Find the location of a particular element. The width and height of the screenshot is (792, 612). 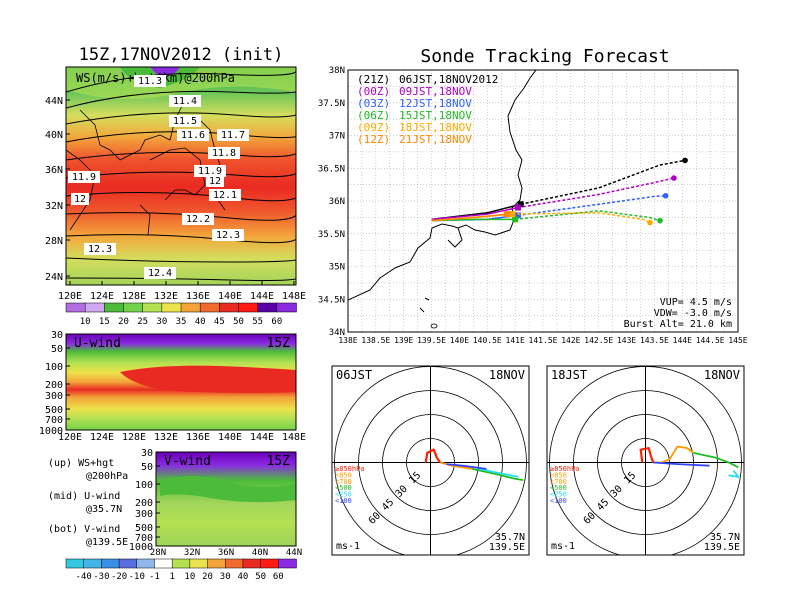

track-lat-ticks: 38N 37.5N 37N 36.5N 36N 35.5N 35N 34.5N 34N is located at coordinates (331, 202).